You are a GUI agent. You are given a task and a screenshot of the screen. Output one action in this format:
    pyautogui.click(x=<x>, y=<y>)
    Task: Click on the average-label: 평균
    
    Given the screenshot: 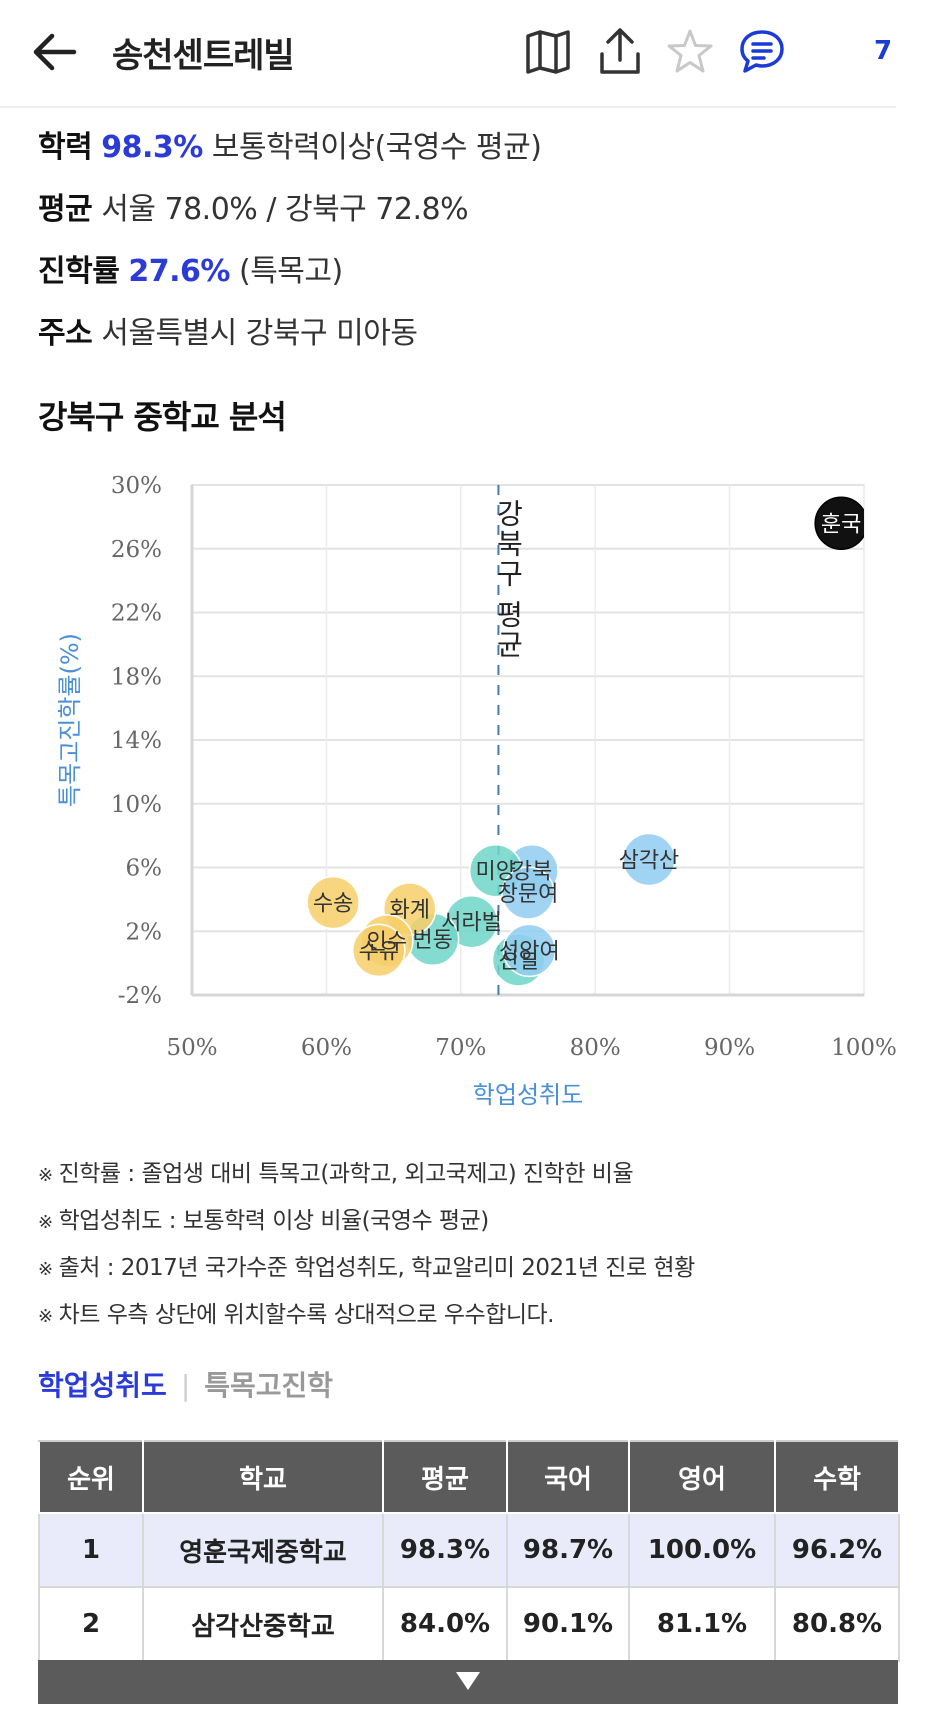 What is the action you would take?
    pyautogui.click(x=65, y=209)
    